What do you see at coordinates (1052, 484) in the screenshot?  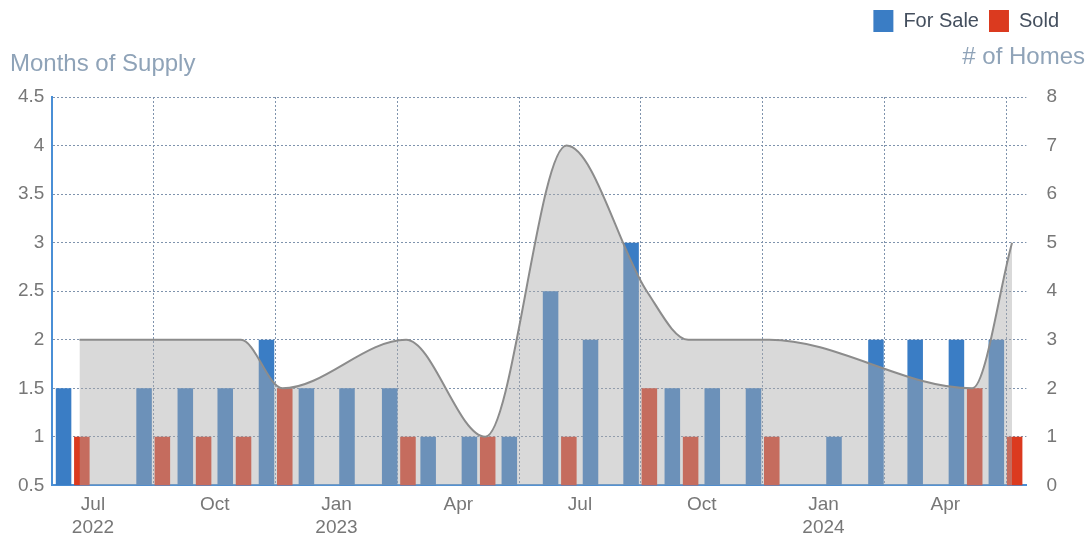 I see `y2-tick-label: 0` at bounding box center [1052, 484].